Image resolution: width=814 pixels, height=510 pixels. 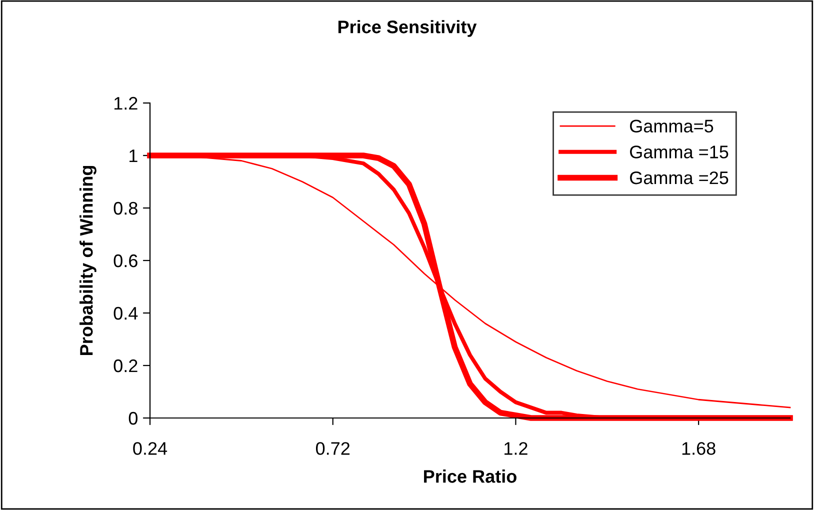 I want to click on y-tick-label: 0.2, so click(x=126, y=365).